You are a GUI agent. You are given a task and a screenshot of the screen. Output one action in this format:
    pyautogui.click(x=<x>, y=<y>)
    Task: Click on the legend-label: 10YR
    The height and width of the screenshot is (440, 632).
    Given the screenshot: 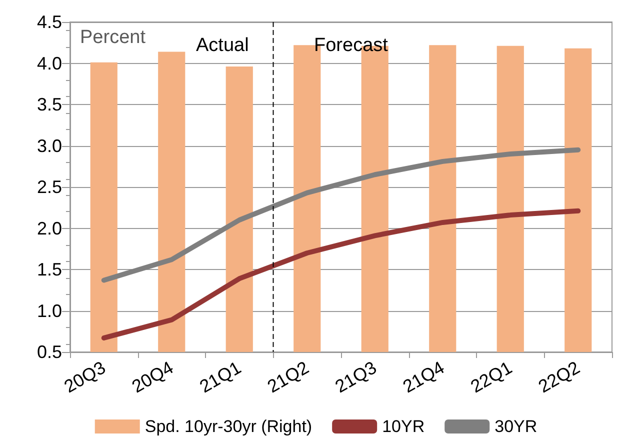 What is the action you would take?
    pyautogui.click(x=403, y=426)
    